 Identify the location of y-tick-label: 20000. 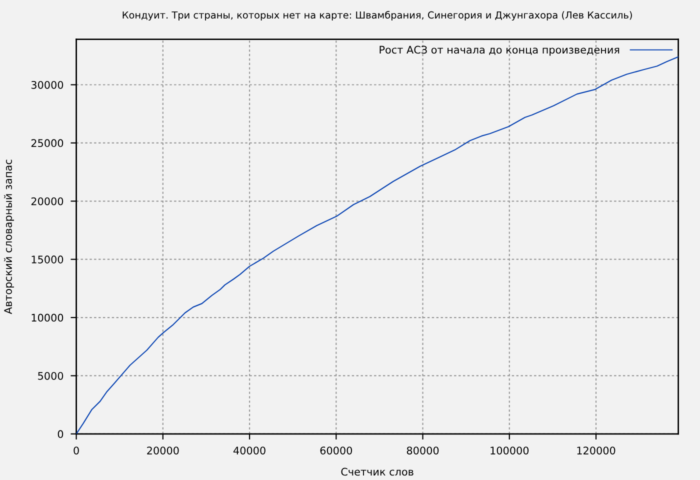
(47, 201).